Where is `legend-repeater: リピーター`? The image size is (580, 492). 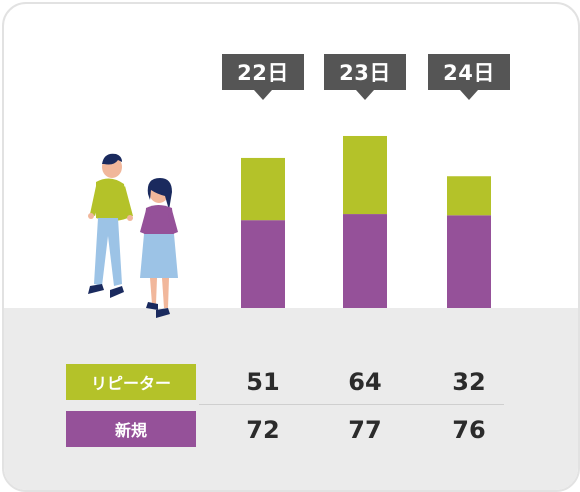 legend-repeater: リピーター is located at coordinates (131, 382).